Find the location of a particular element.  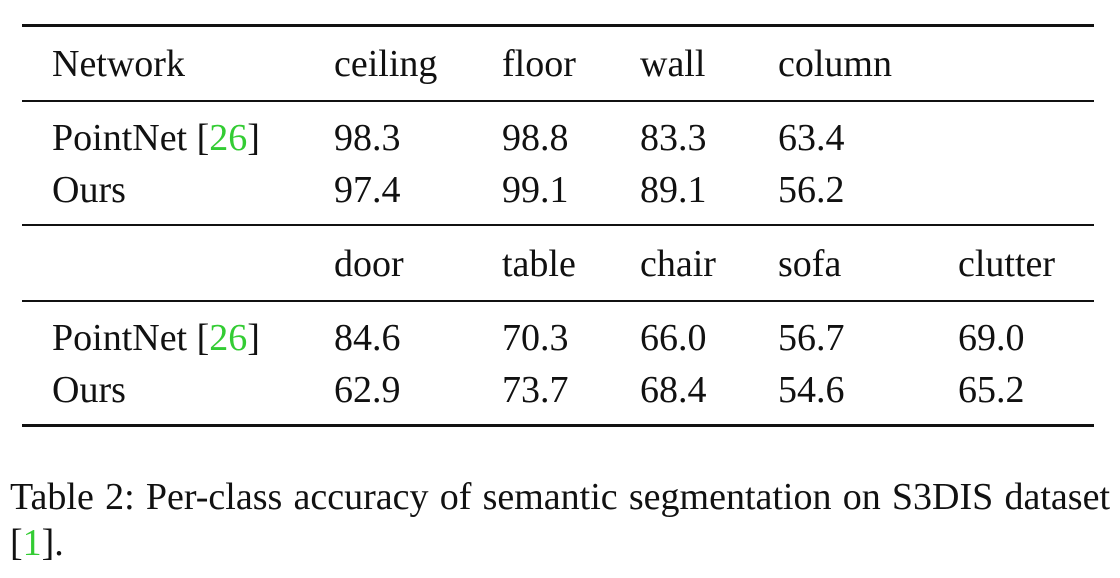

table-cell: 83.3 is located at coordinates (673, 138).